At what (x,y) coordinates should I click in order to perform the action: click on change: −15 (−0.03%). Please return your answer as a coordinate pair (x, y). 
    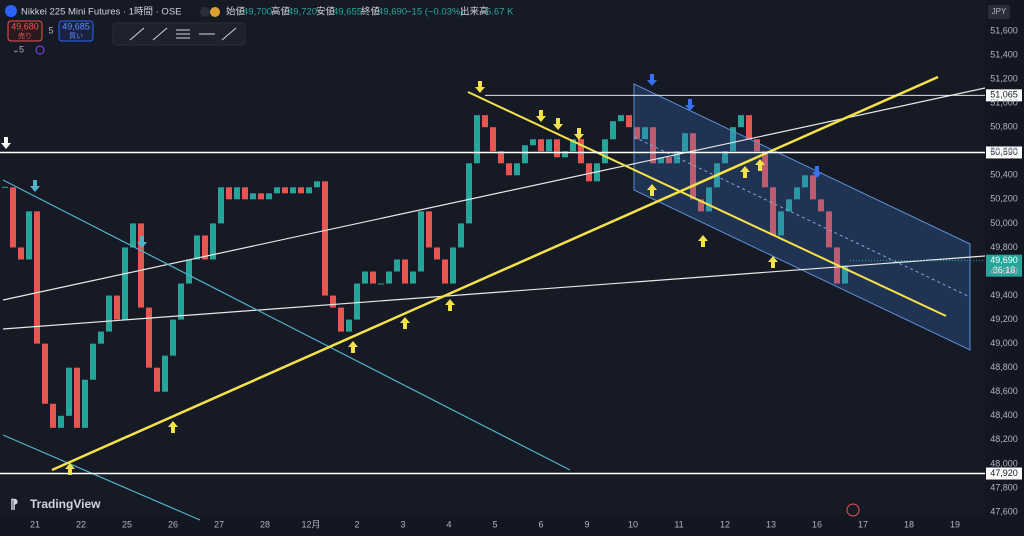
    Looking at the image, I should click on (435, 12).